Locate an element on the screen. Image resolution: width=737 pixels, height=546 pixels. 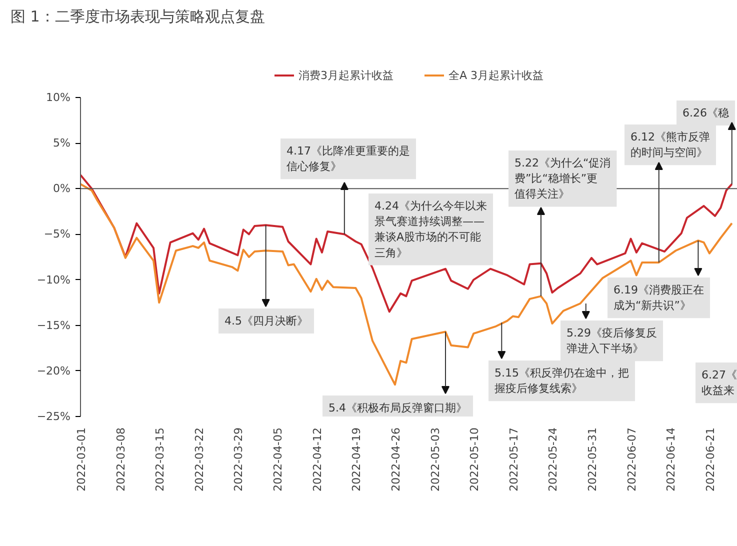
x-tick-label: 2022-03-01 is located at coordinates (81, 459).